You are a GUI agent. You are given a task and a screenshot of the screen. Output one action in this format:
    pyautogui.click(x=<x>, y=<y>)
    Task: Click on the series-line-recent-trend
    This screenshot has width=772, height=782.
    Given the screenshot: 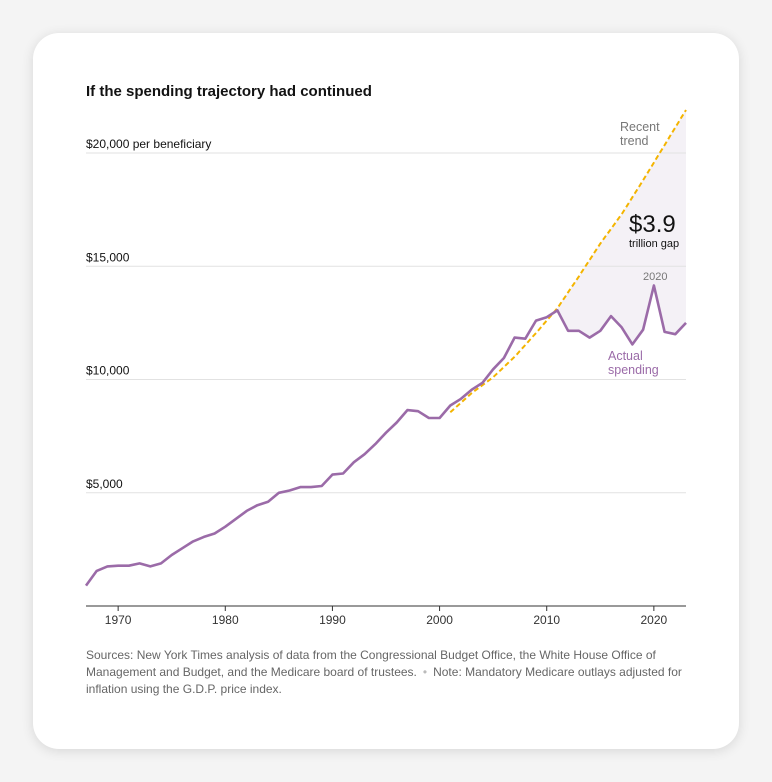 What is the action you would take?
    pyautogui.click(x=568, y=261)
    